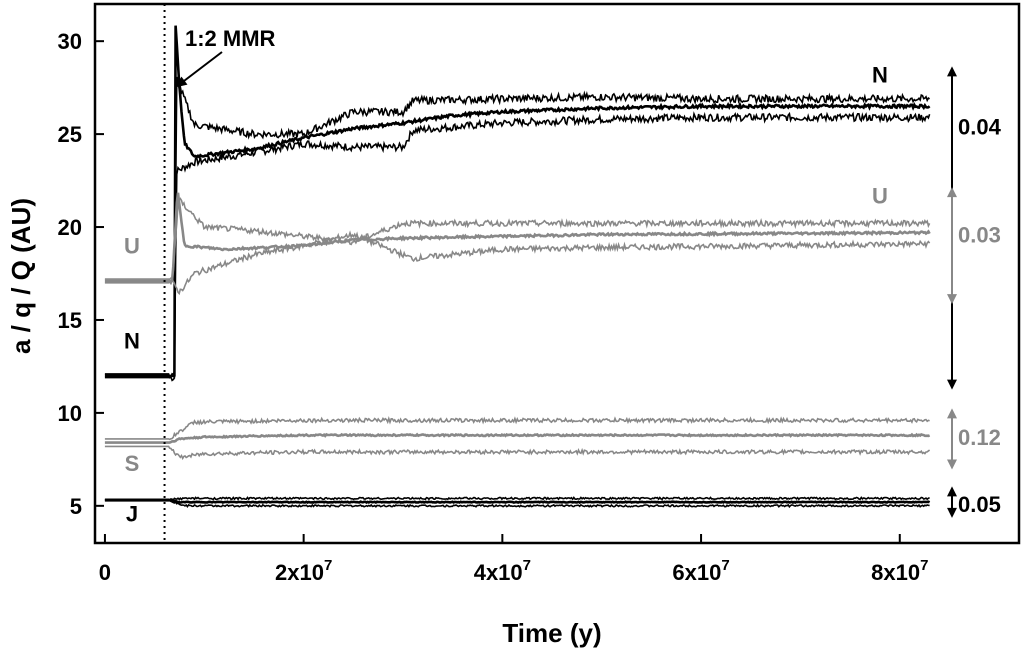 Image resolution: width=1024 pixels, height=653 pixels. I want to click on y-tick-label: 25, so click(70, 134).